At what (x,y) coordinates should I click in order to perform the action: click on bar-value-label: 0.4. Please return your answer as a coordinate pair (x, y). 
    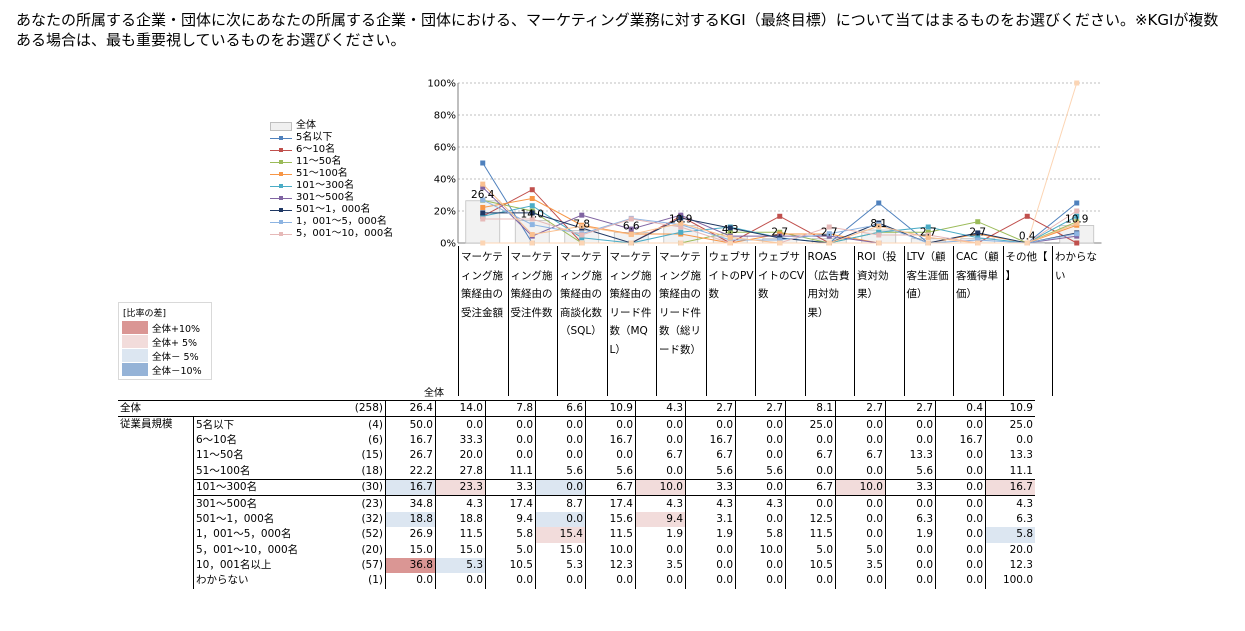
    Looking at the image, I should click on (1027, 236).